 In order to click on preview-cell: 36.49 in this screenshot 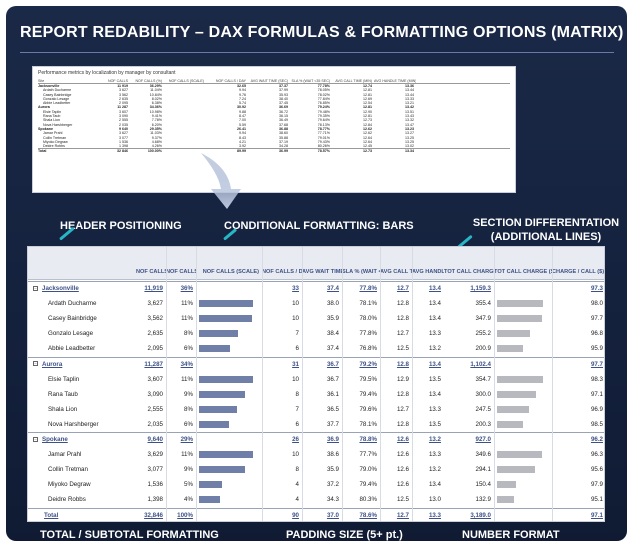, I will do `click(283, 120)`.